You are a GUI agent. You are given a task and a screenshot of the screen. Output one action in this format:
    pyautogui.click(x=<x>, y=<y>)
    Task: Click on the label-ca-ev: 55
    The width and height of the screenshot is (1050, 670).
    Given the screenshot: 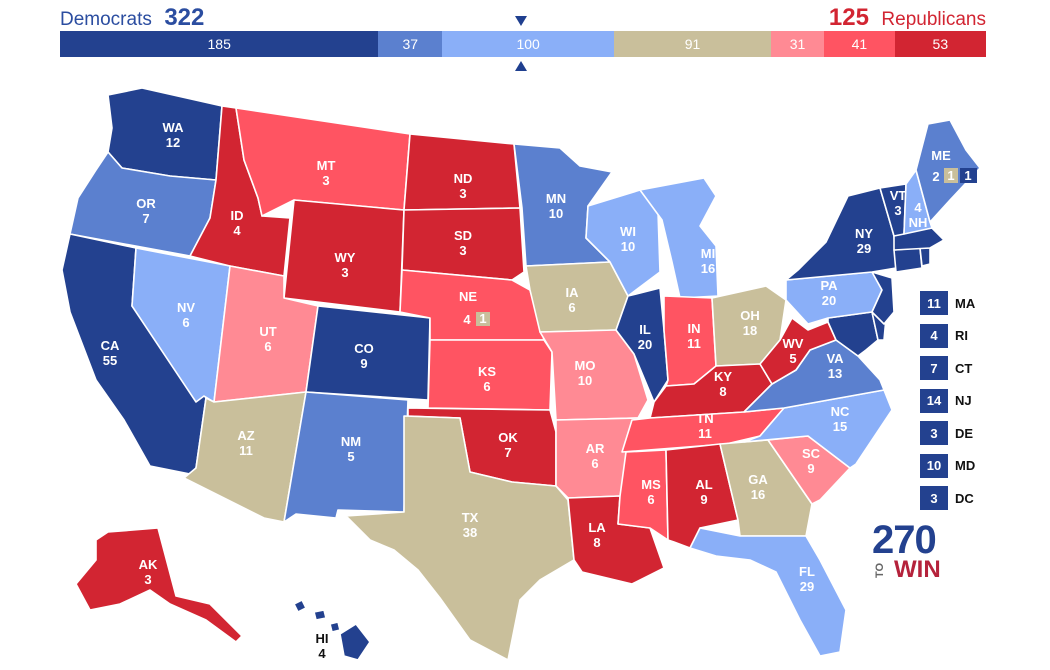 What is the action you would take?
    pyautogui.click(x=110, y=360)
    